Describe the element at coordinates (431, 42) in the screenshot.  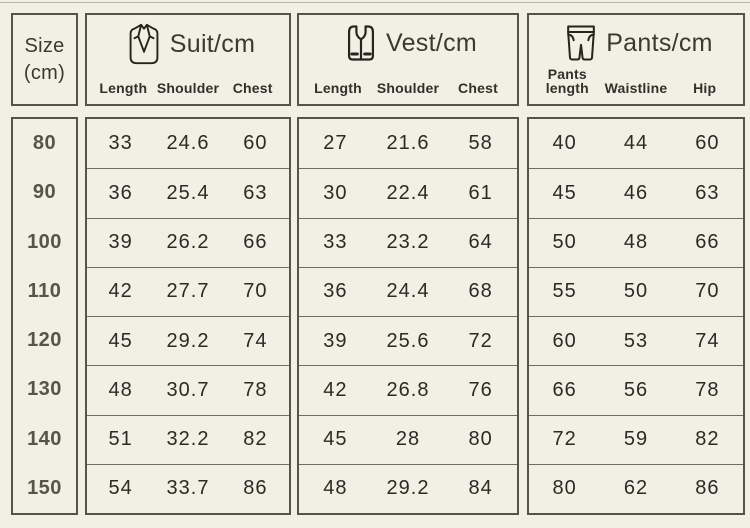
I see `vest-title: Vest/cm` at that location.